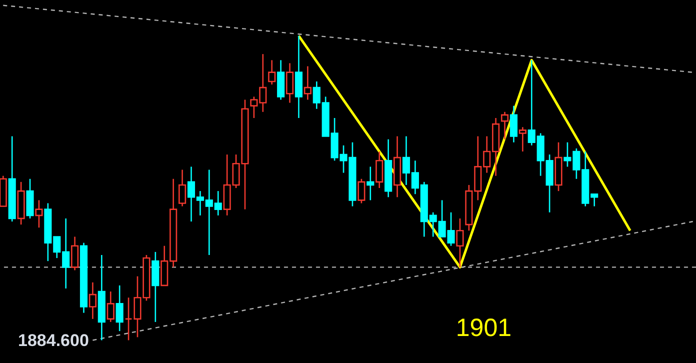 This screenshot has width=696, height=363. What do you see at coordinates (484, 328) in the screenshot?
I see `annotation: 1901` at bounding box center [484, 328].